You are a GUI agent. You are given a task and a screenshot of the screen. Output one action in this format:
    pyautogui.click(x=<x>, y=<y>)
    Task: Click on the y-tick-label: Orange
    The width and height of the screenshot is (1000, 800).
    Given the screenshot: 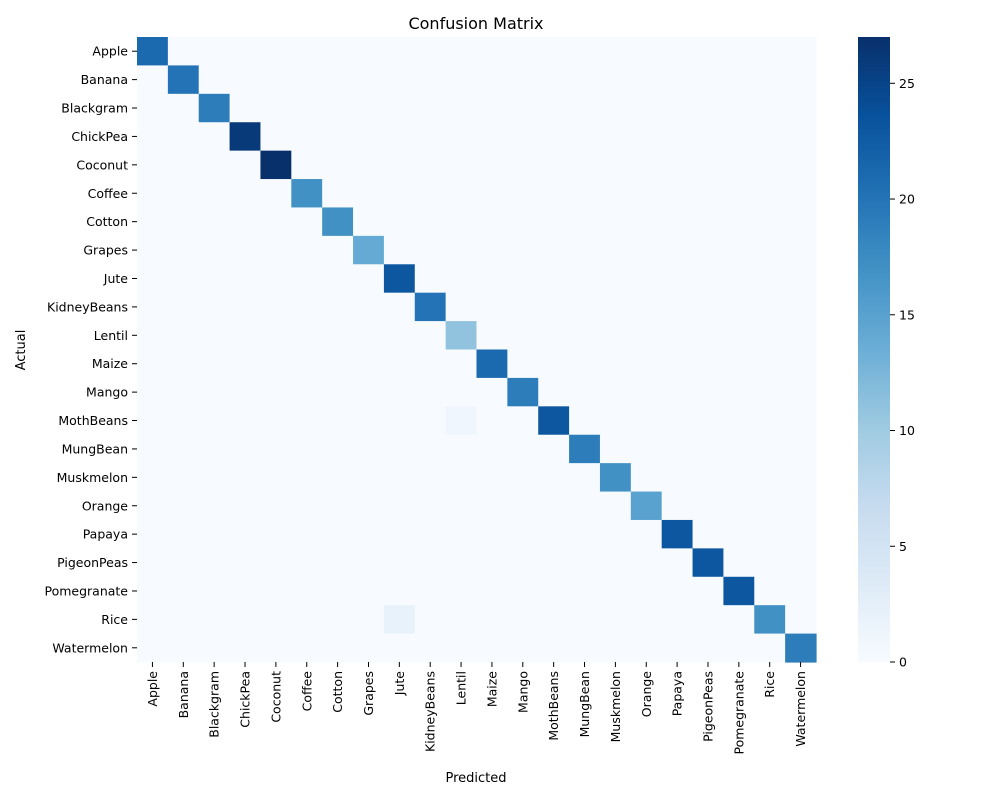 What is the action you would take?
    pyautogui.click(x=105, y=505)
    